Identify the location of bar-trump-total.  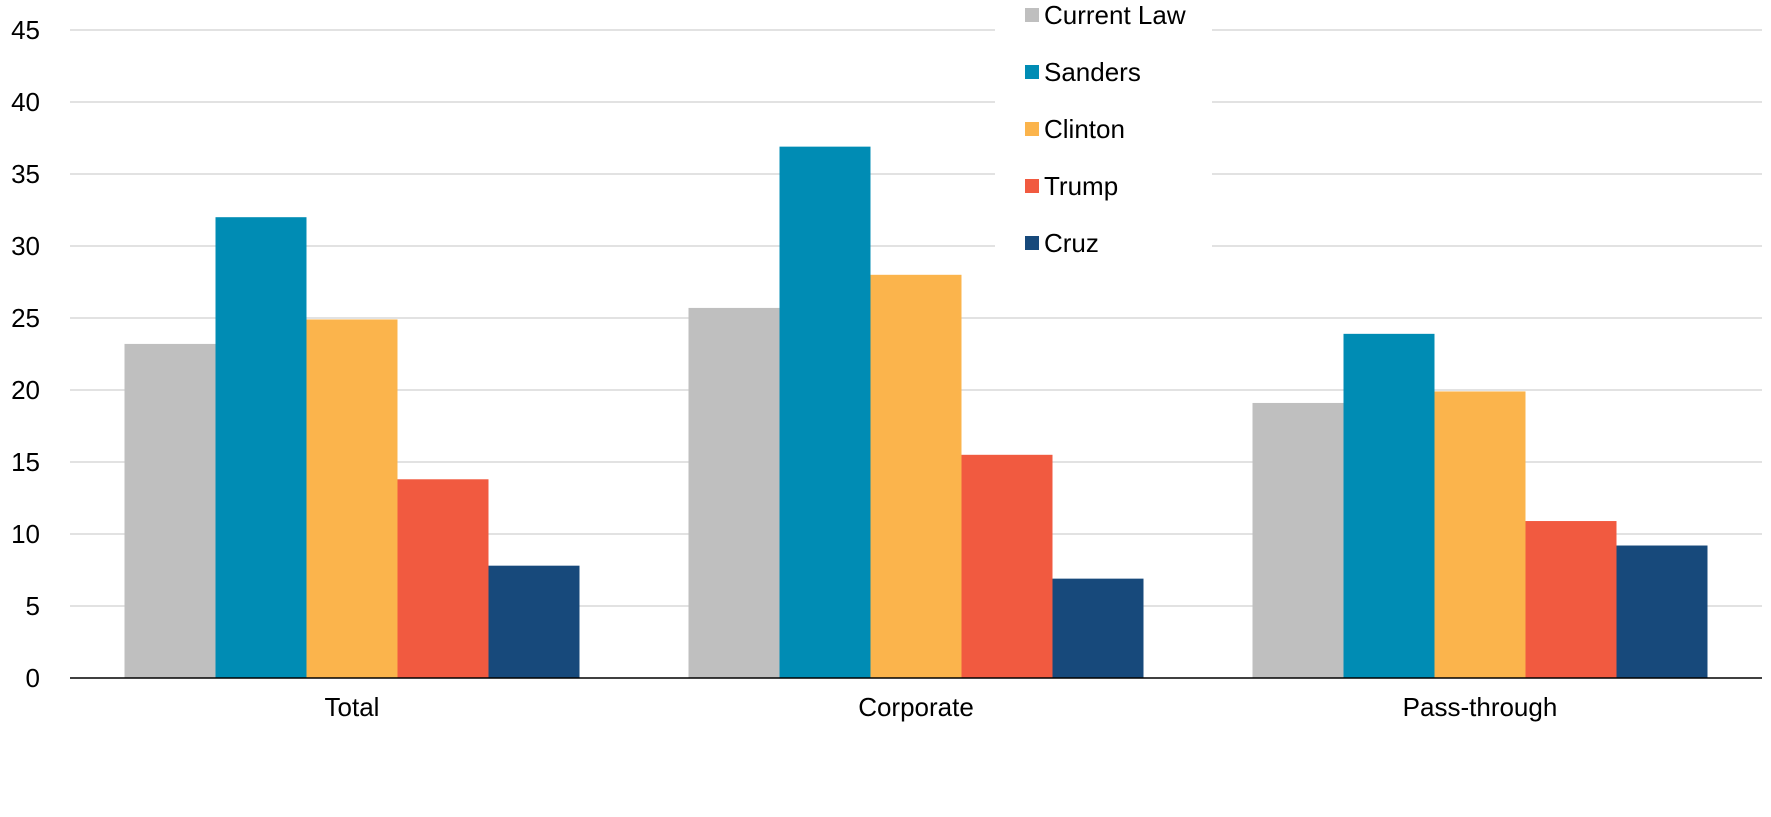
(443, 578).